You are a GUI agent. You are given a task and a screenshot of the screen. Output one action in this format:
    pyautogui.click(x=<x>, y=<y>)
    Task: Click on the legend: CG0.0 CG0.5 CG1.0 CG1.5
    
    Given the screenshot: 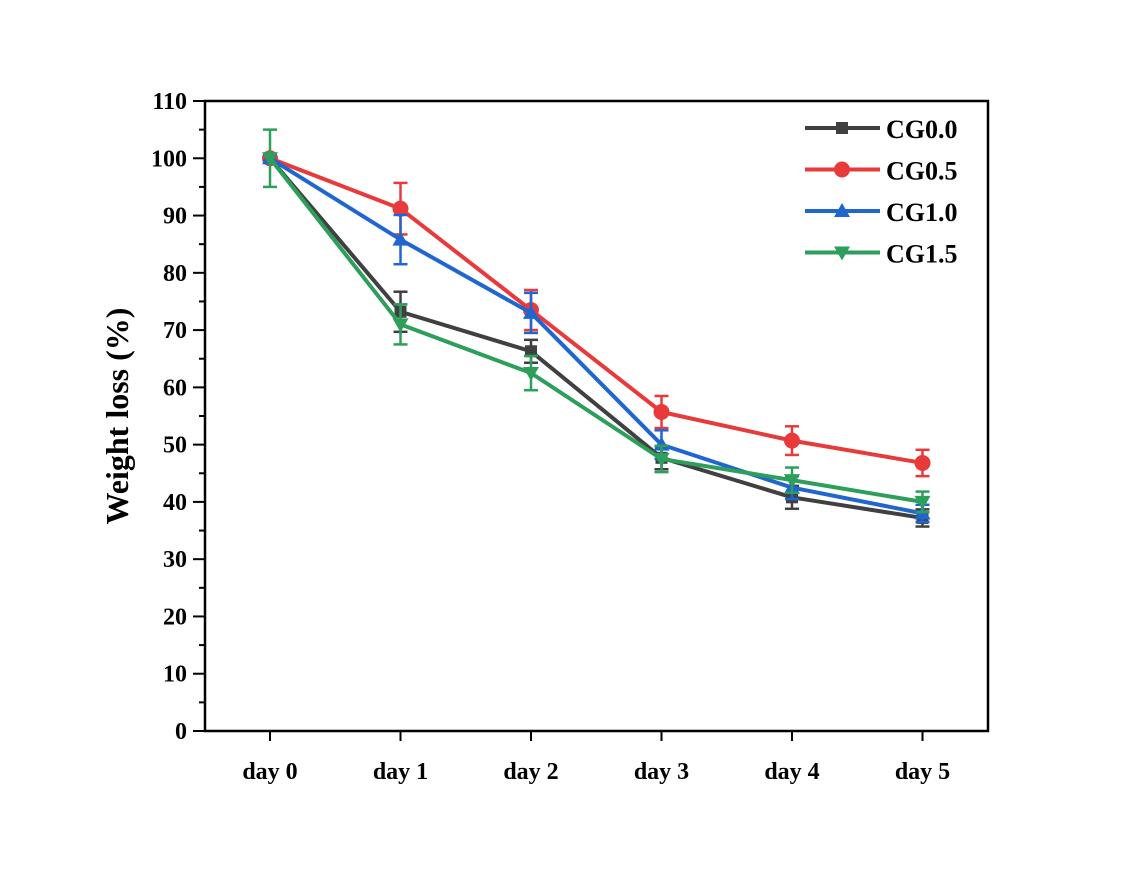 What is the action you would take?
    pyautogui.click(x=881, y=192)
    